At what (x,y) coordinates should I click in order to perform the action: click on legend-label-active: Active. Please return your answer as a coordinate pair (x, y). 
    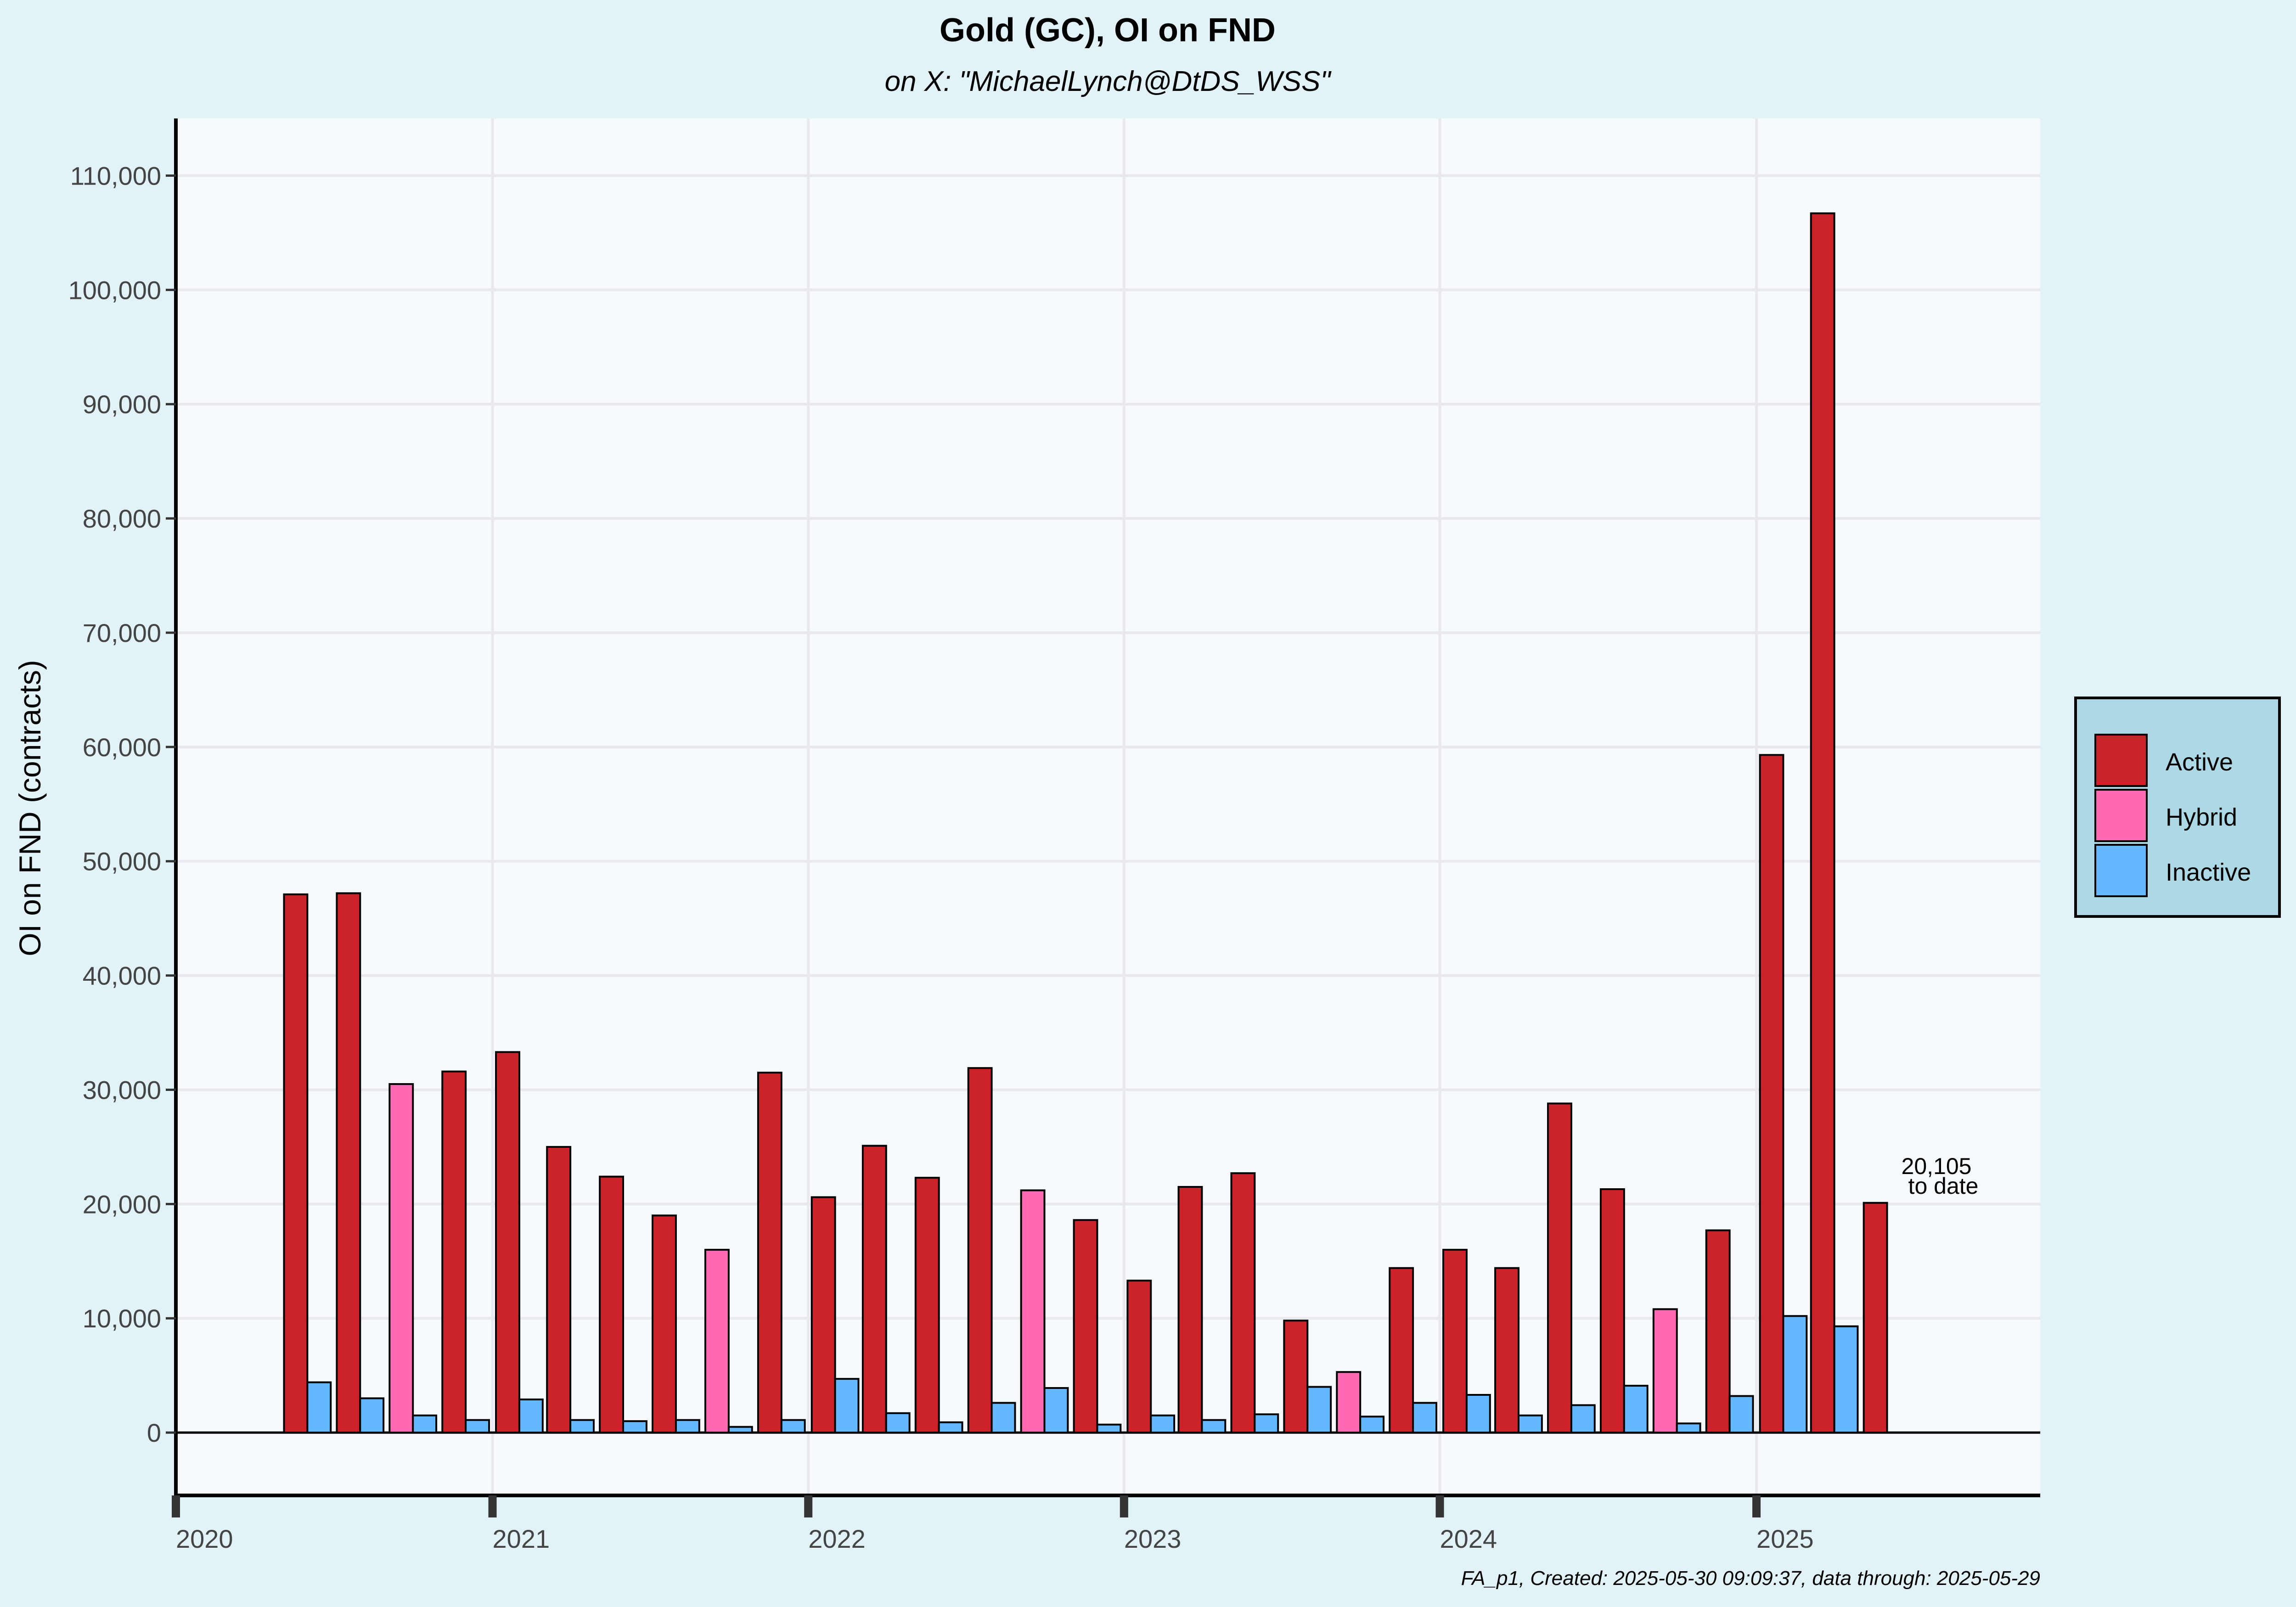
    Looking at the image, I should click on (2199, 762).